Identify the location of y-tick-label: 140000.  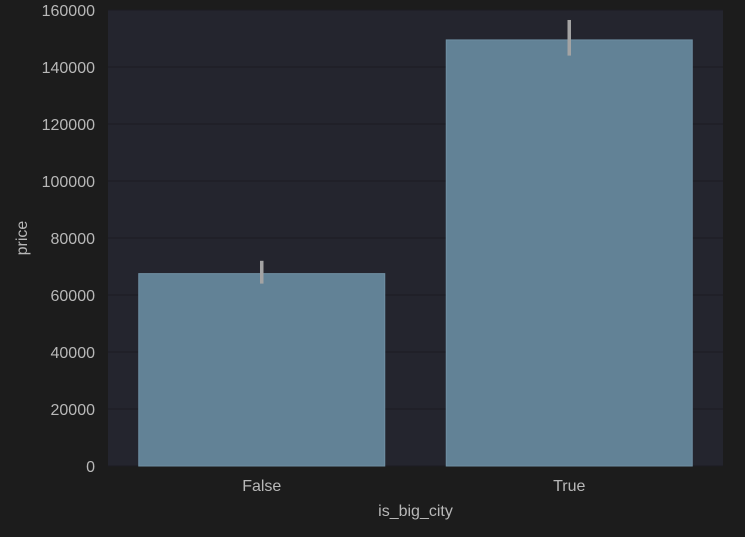
(68, 68).